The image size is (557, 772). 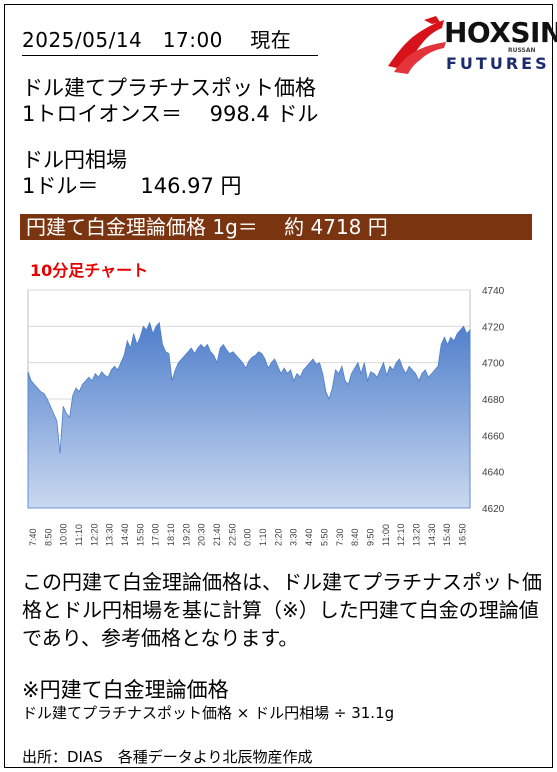 I want to click on x-tick-label: 1:10, so click(x=263, y=537).